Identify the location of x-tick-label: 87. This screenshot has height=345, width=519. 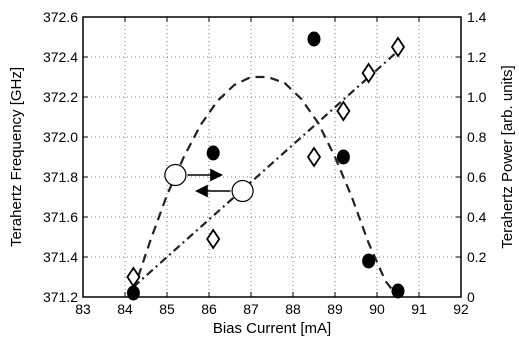
(251, 309).